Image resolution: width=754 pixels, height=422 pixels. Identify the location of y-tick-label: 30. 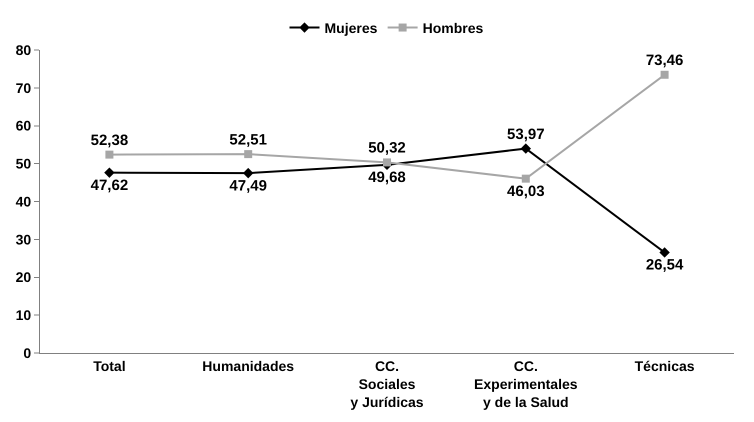
(24, 239).